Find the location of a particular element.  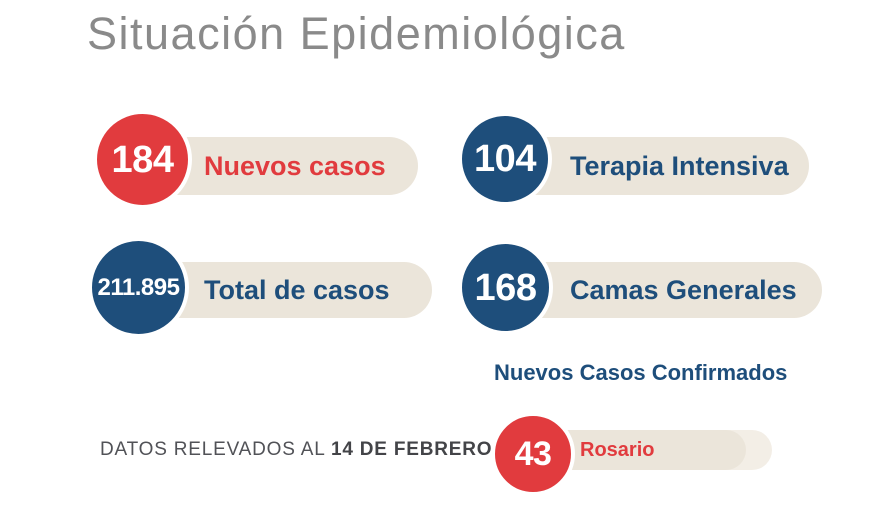

stat-nuevos-casos: Nuevos casos 184 is located at coordinates (263, 160).